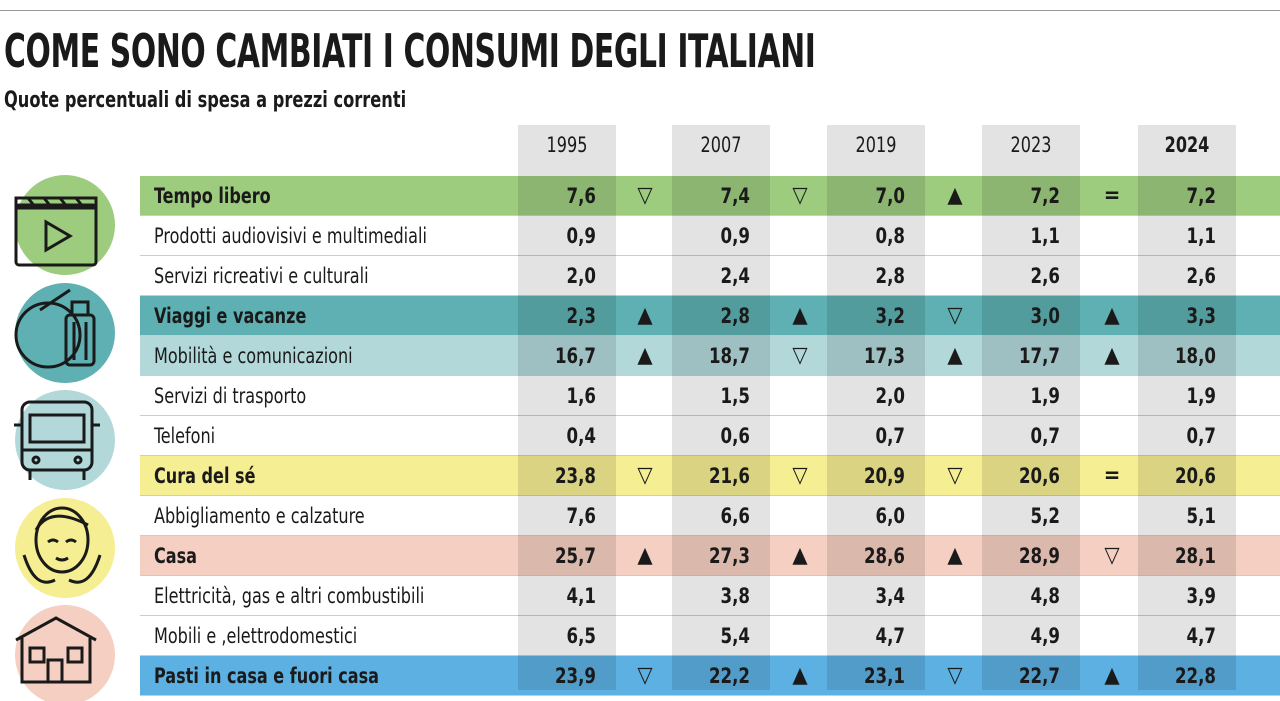  I want to click on value: 28,1, so click(1195, 556).